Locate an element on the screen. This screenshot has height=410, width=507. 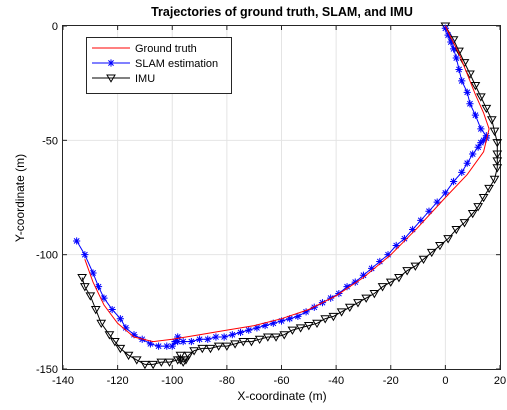
legend-entry: Ground truth is located at coordinates (144, 49).